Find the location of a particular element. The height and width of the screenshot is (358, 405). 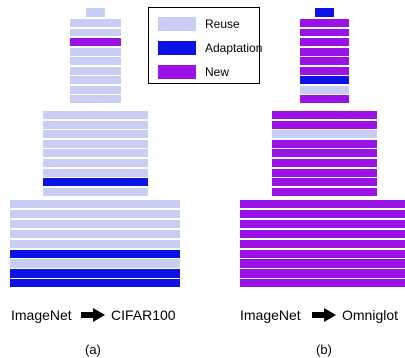

caption-a-target: CIFAR100 is located at coordinates (143, 315).